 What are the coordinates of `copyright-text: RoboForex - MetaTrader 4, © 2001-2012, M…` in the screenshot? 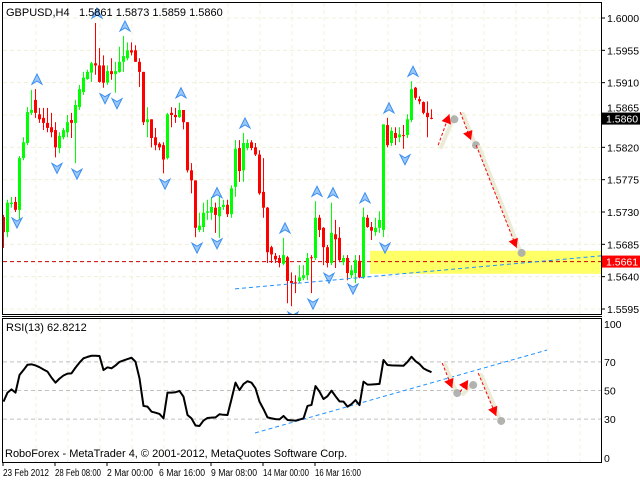 It's located at (176, 454).